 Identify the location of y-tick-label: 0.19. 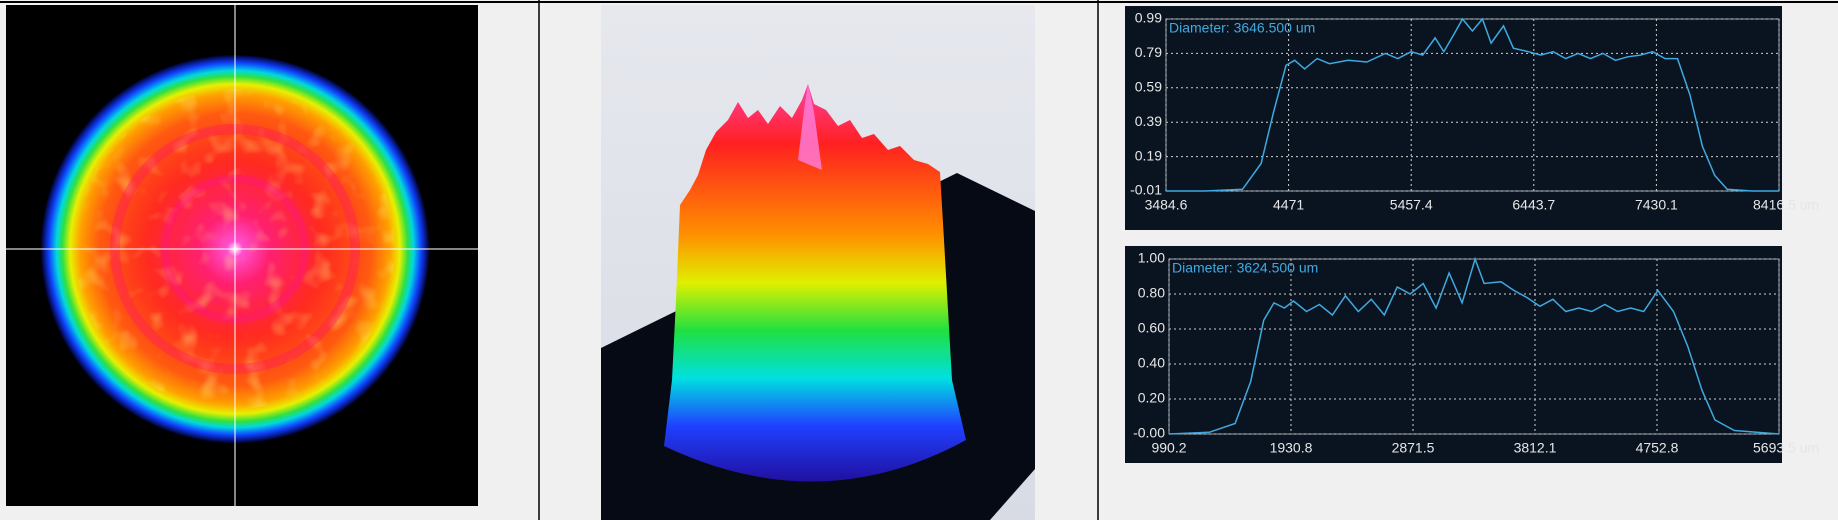
(1148, 155).